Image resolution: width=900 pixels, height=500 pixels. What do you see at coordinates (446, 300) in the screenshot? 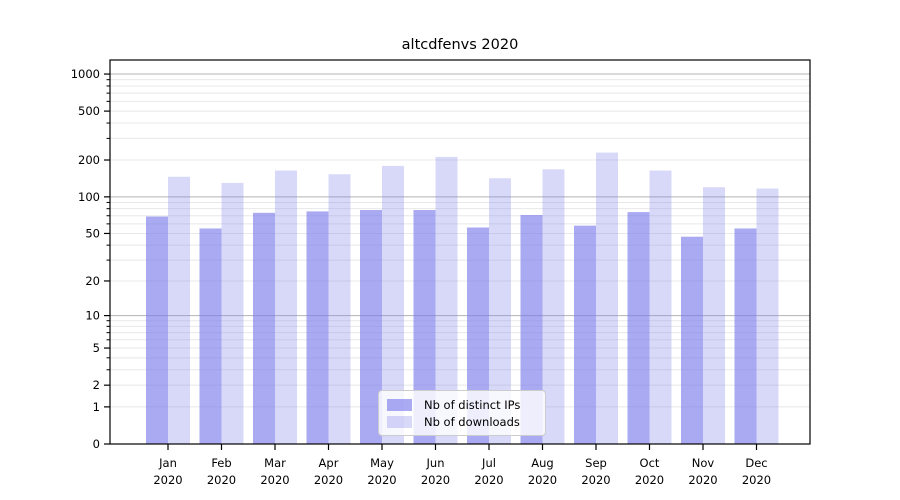
I see `bar-jun-downloads` at bounding box center [446, 300].